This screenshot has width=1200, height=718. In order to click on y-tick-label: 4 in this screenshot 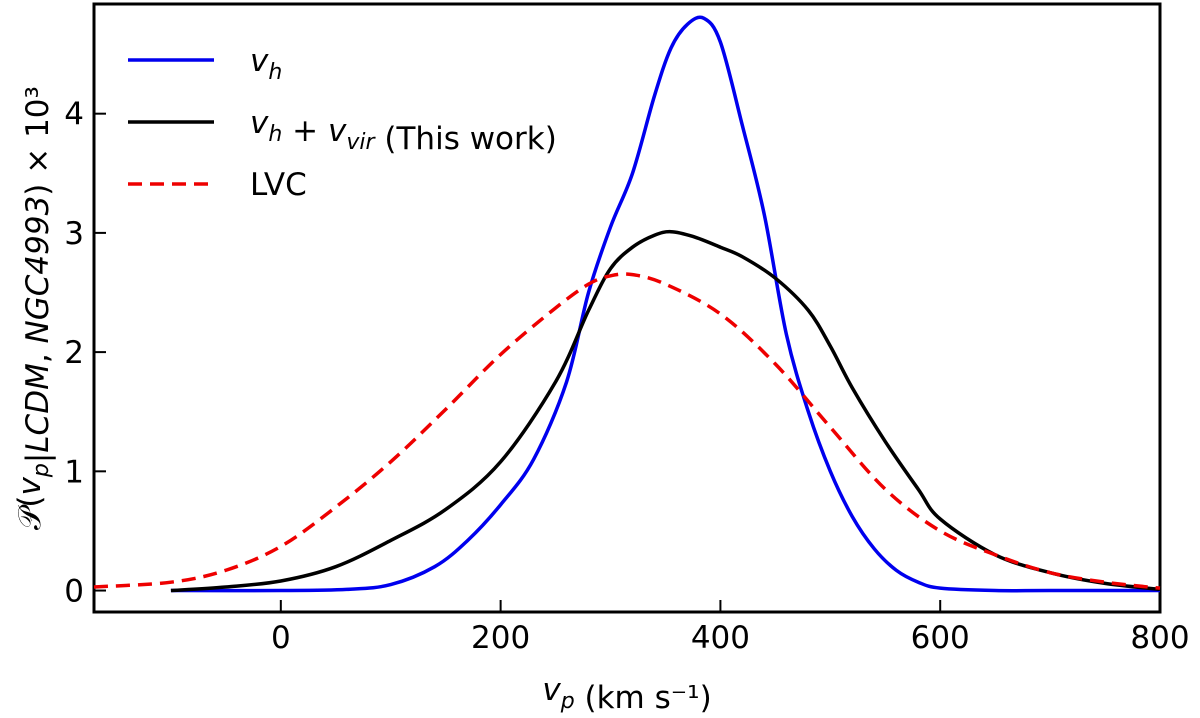, I will do `click(74, 115)`.